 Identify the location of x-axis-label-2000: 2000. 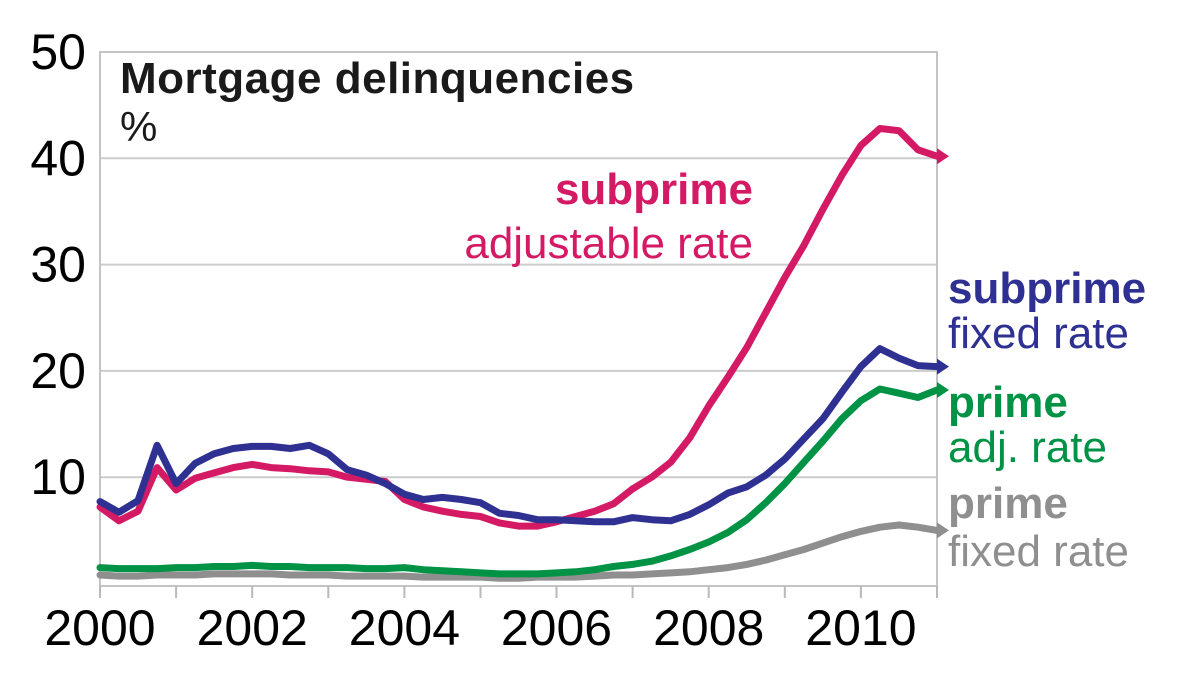
(99, 628).